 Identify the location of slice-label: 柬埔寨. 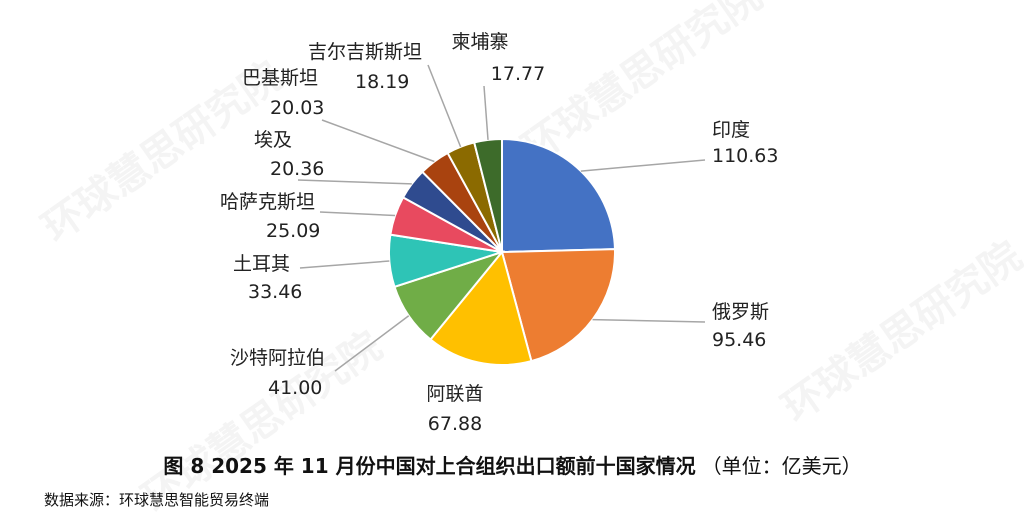
(479, 42).